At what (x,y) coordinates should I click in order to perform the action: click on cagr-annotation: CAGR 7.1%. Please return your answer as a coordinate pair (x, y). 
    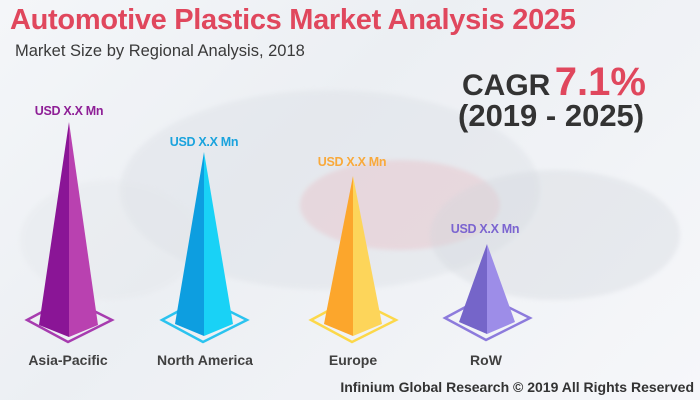
    Looking at the image, I should click on (554, 82).